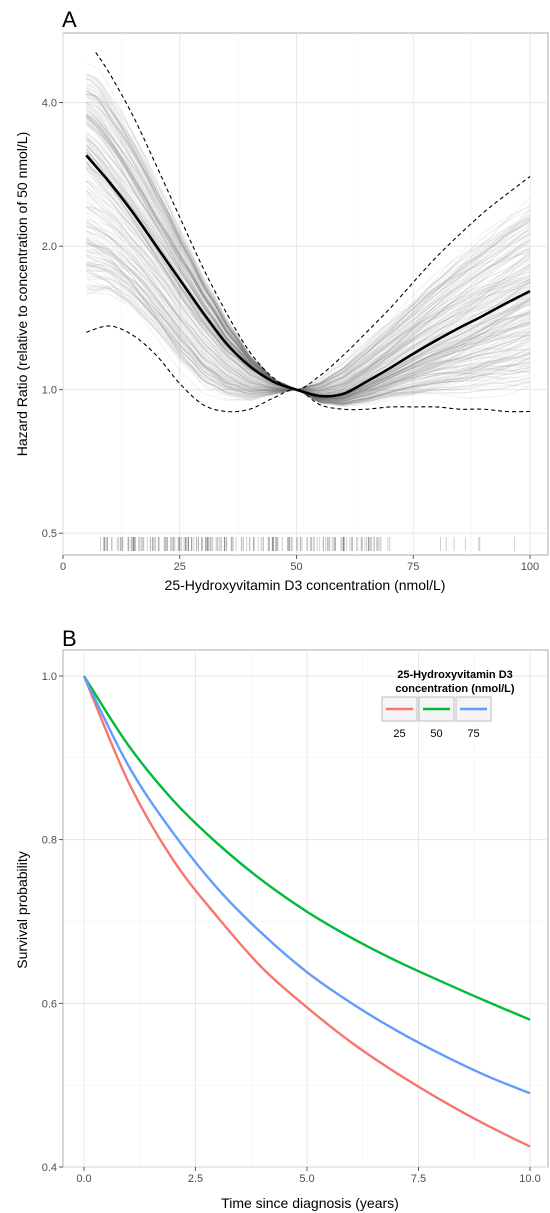 Image resolution: width=550 pixels, height=1213 pixels. Describe the element at coordinates (307, 544) in the screenshot. I see `panel-a-rug` at that location.